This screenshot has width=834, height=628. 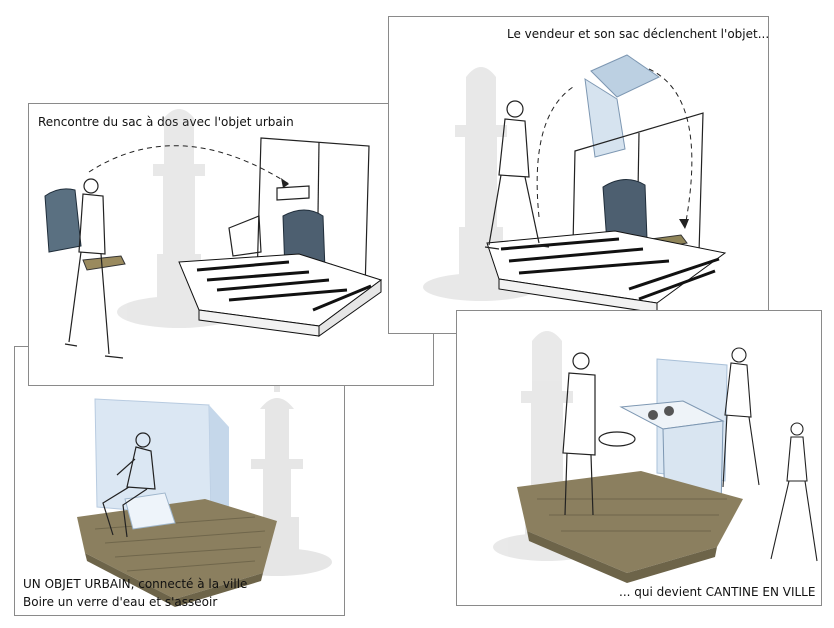 I want to click on cantine-caption: ... qui devient CANTINE EN VILLE, so click(x=717, y=592).